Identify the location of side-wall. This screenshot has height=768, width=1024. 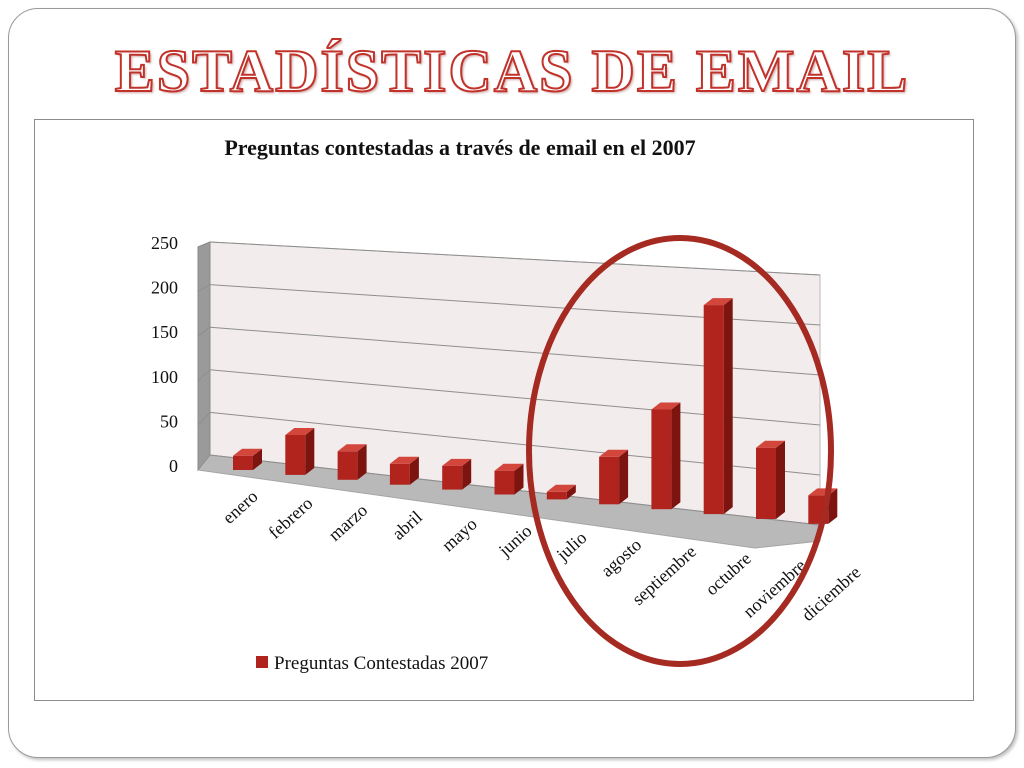
(204, 356).